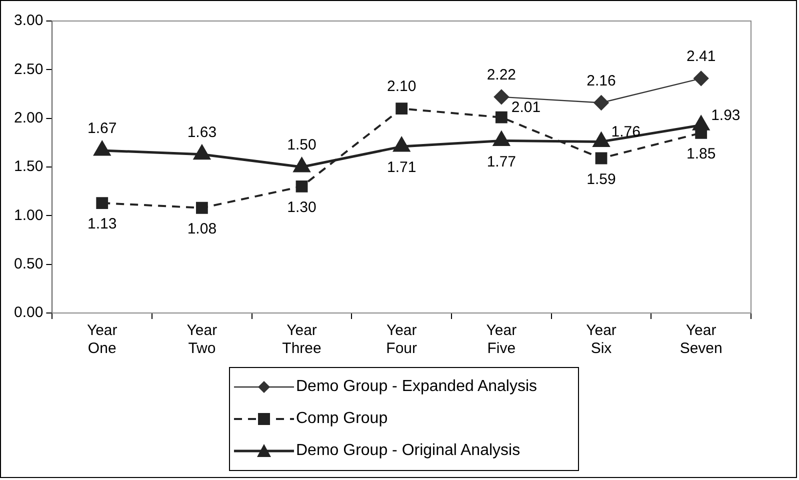 The image size is (799, 480). What do you see at coordinates (29, 21) in the screenshot?
I see `y-tick-label: 3.00` at bounding box center [29, 21].